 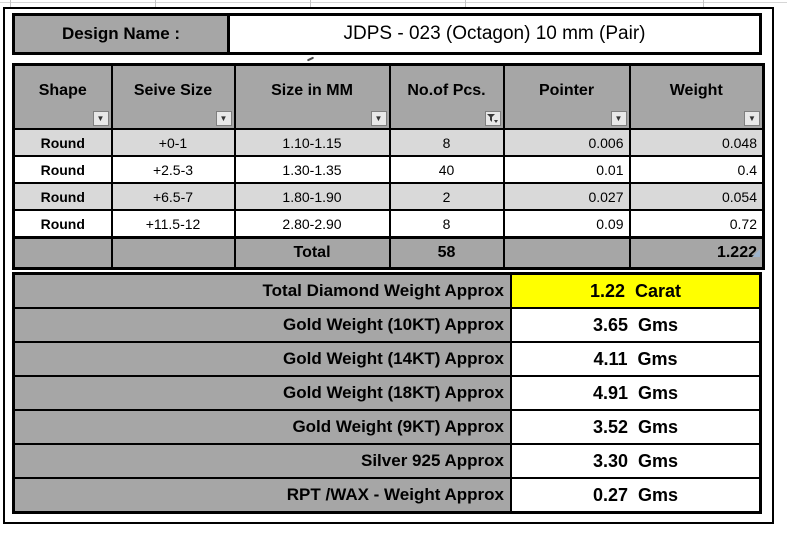 What do you see at coordinates (566, 90) in the screenshot?
I see `col-header-label: Pointer` at bounding box center [566, 90].